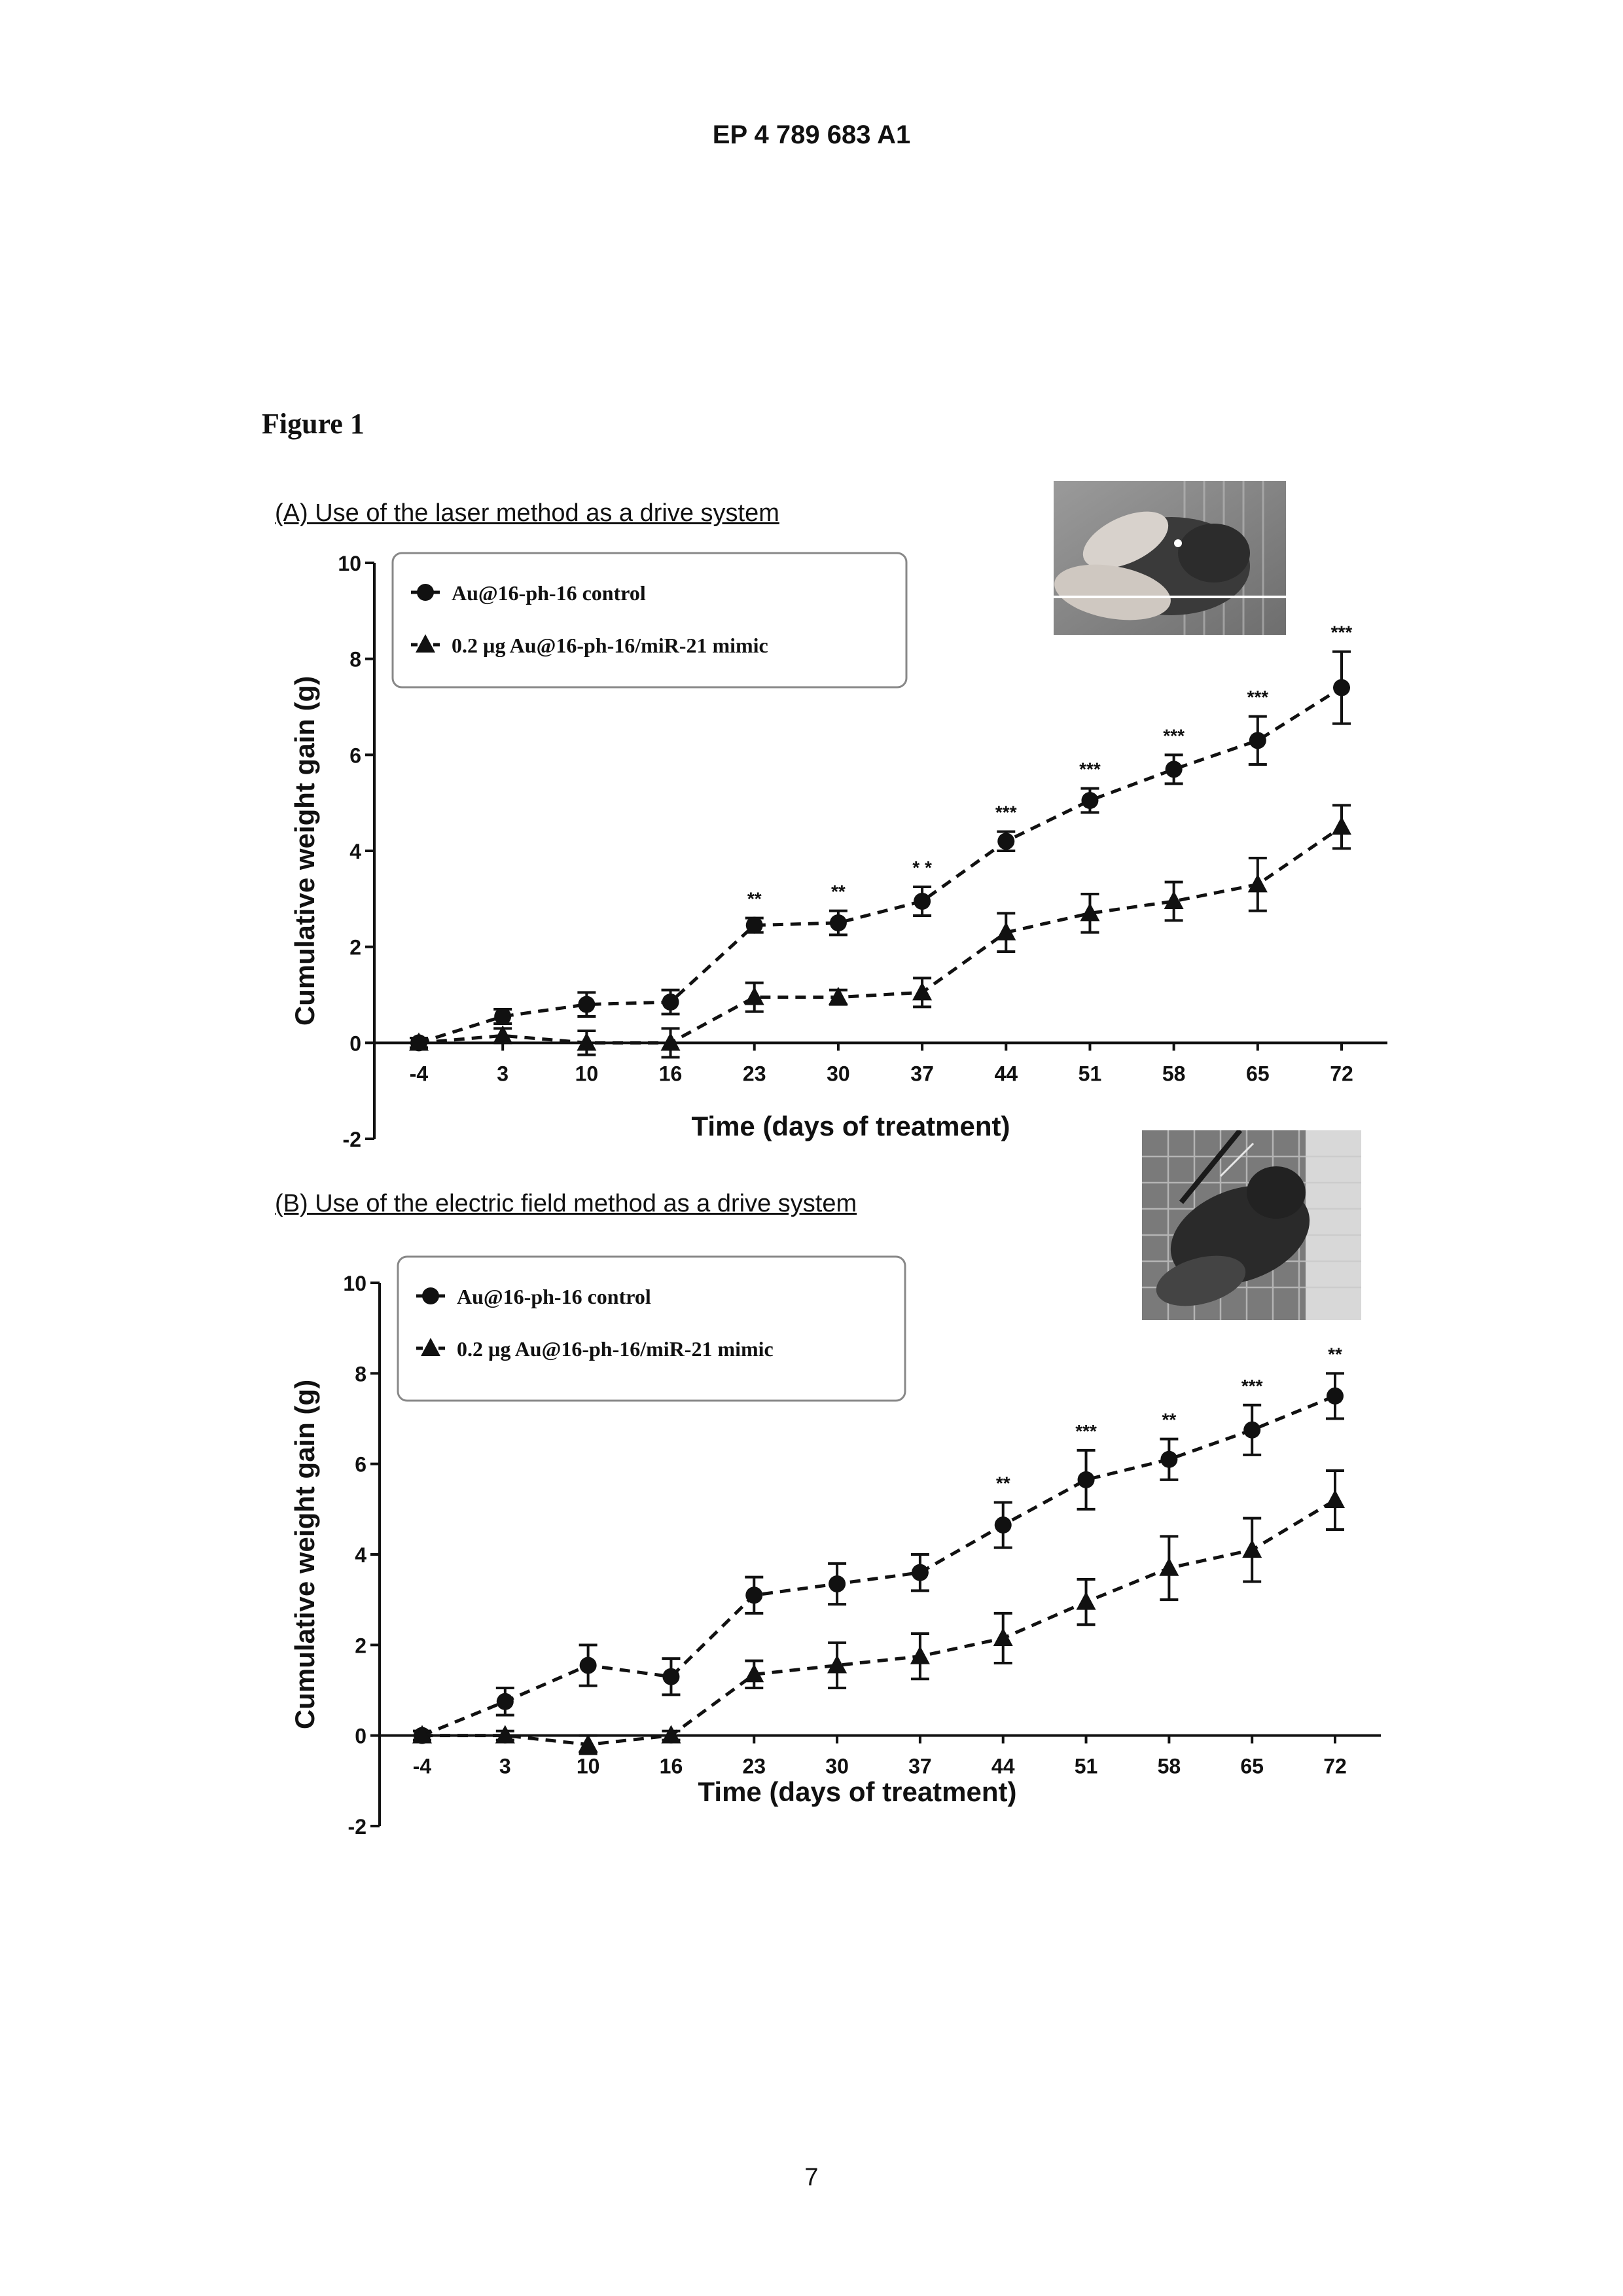 This screenshot has width=1623, height=2296. What do you see at coordinates (851, 1126) in the screenshot?
I see `x-axis-title: Time (days of treatment)` at bounding box center [851, 1126].